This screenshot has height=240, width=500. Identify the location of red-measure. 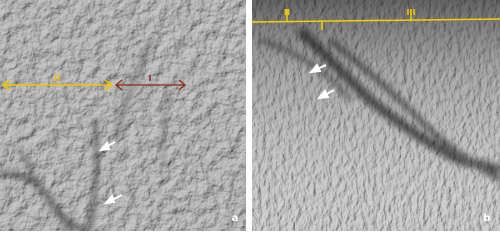
(150, 85).